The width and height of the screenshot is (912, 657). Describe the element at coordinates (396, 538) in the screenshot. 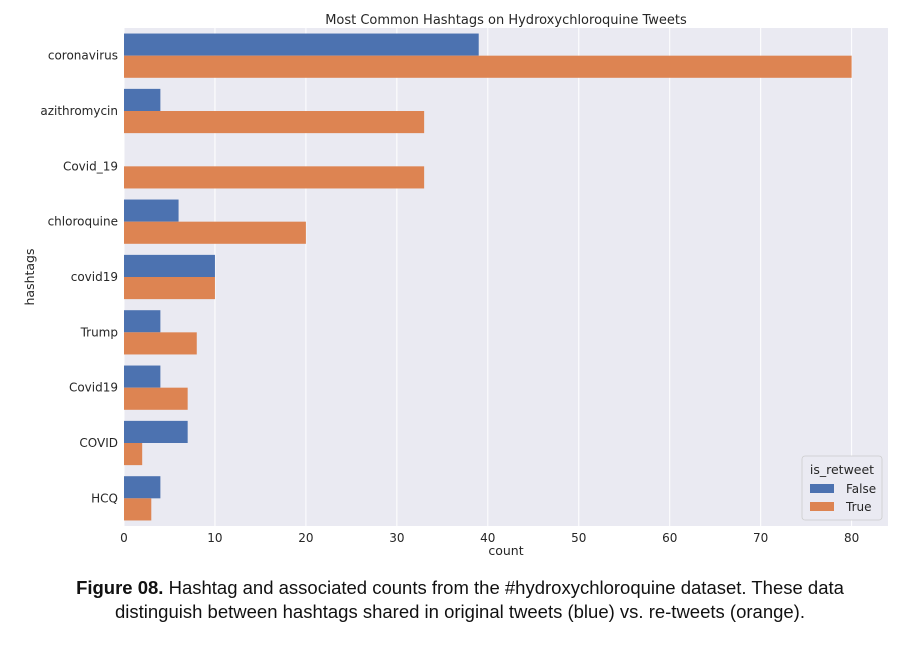

I see `x-tick-label: 30` at that location.